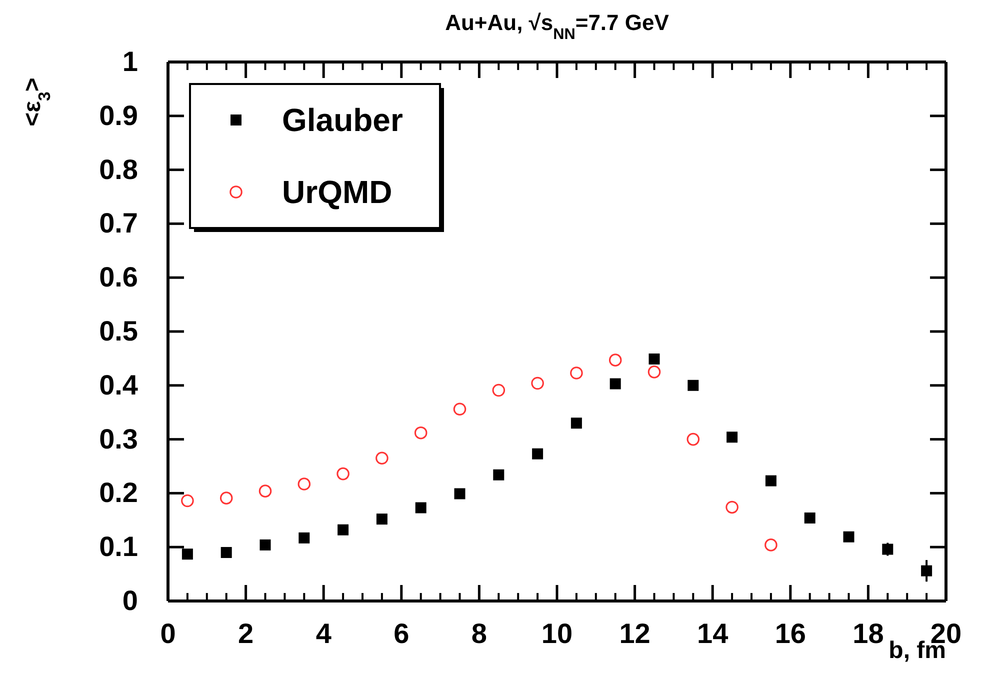  Describe the element at coordinates (130, 61) in the screenshot. I see `y-tick-label: 1` at that location.